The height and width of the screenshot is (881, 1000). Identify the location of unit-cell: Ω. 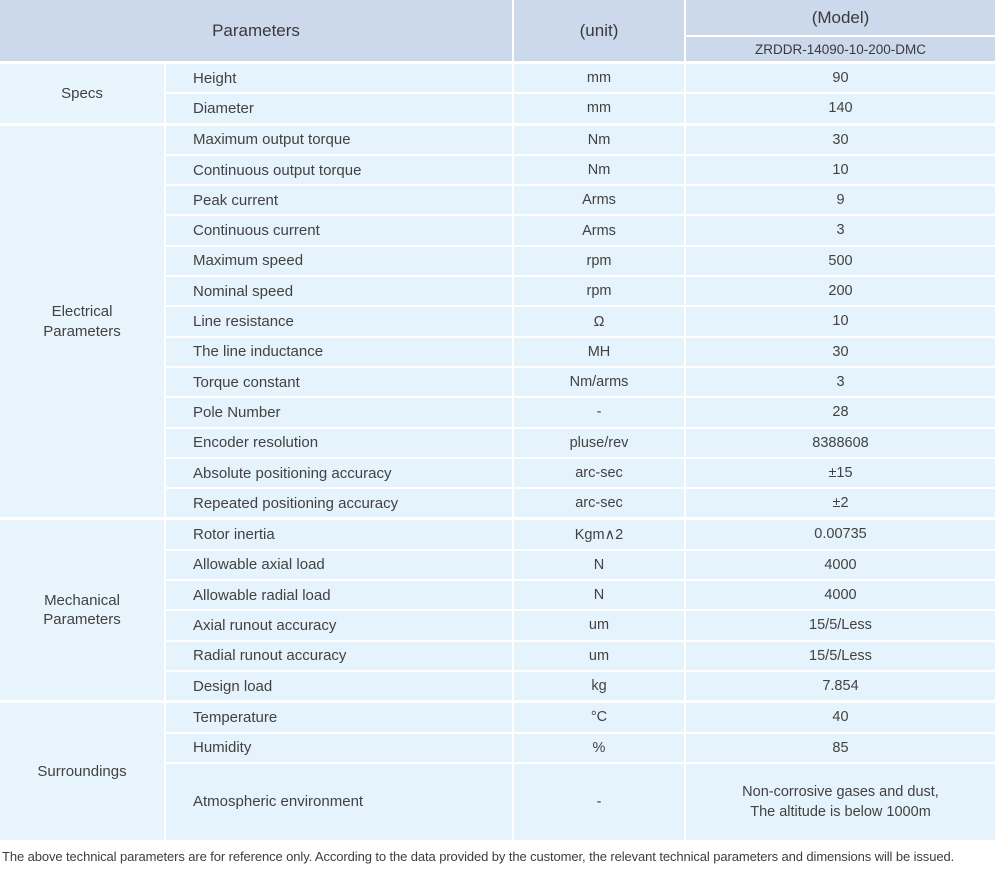
(599, 321).